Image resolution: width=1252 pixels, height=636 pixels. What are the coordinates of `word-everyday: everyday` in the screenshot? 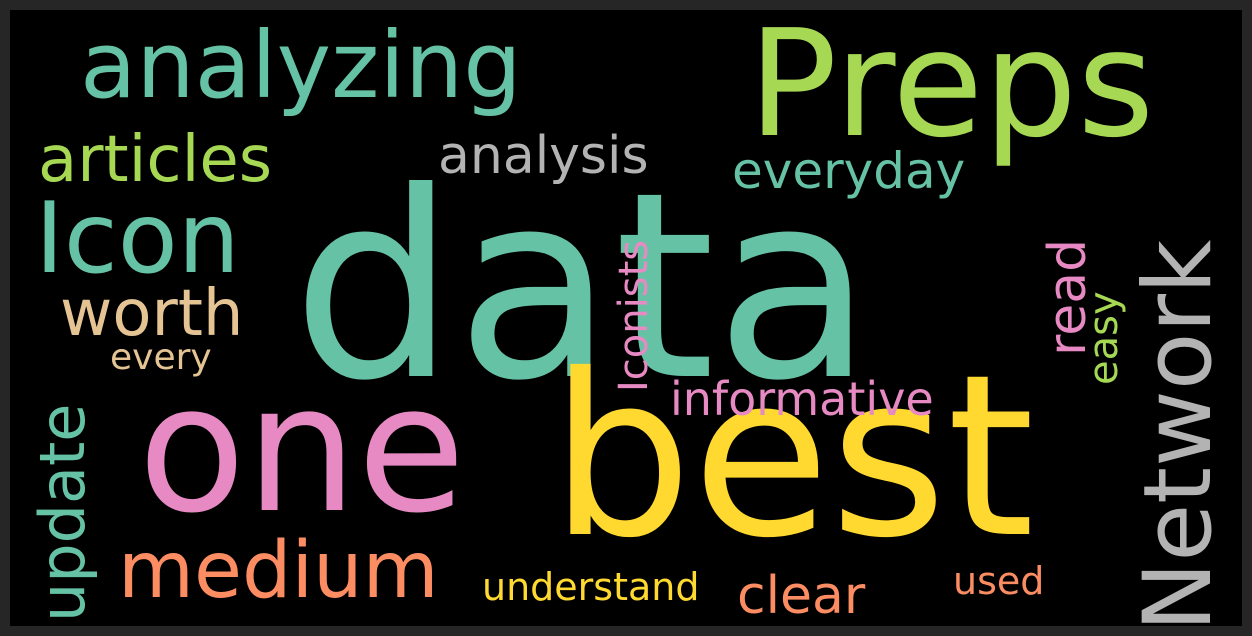 It's located at (849, 171).